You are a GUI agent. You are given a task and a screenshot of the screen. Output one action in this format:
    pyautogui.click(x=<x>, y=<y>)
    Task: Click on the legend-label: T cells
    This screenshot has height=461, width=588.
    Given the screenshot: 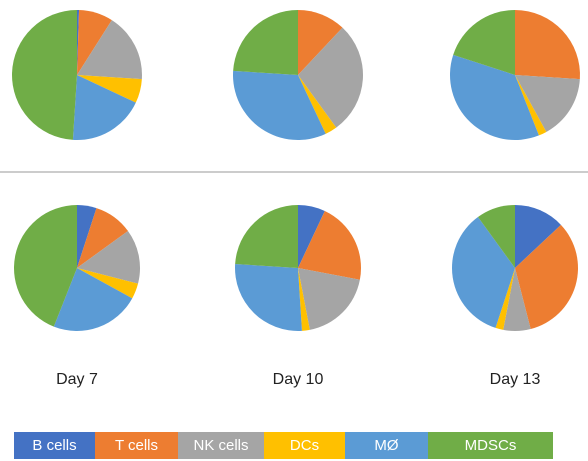 What is the action you would take?
    pyautogui.click(x=136, y=445)
    